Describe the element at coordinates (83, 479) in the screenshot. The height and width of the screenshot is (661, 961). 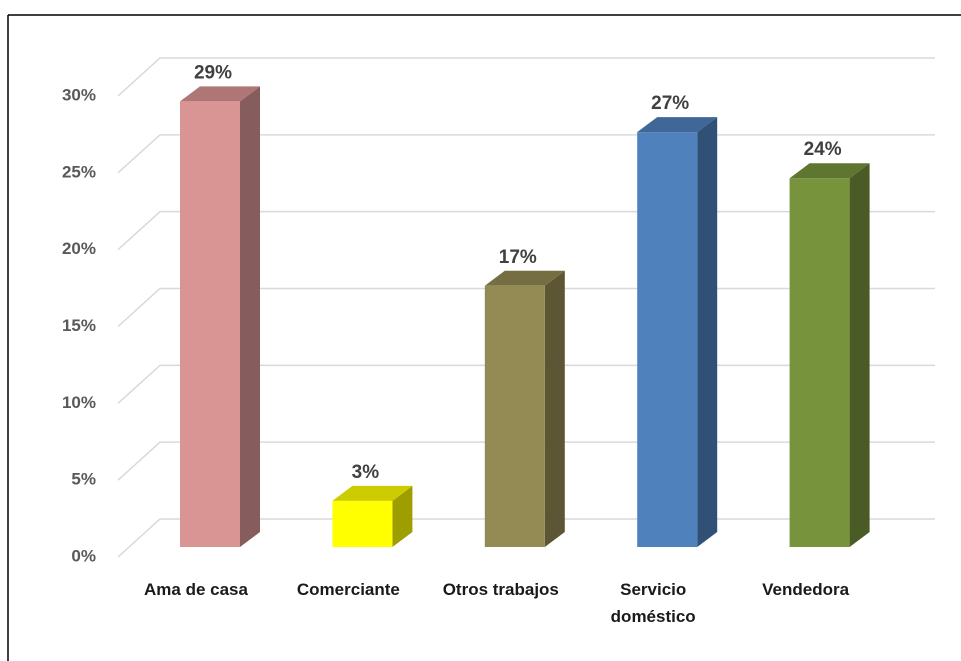
I see `y-tick-label: 5%` at that location.